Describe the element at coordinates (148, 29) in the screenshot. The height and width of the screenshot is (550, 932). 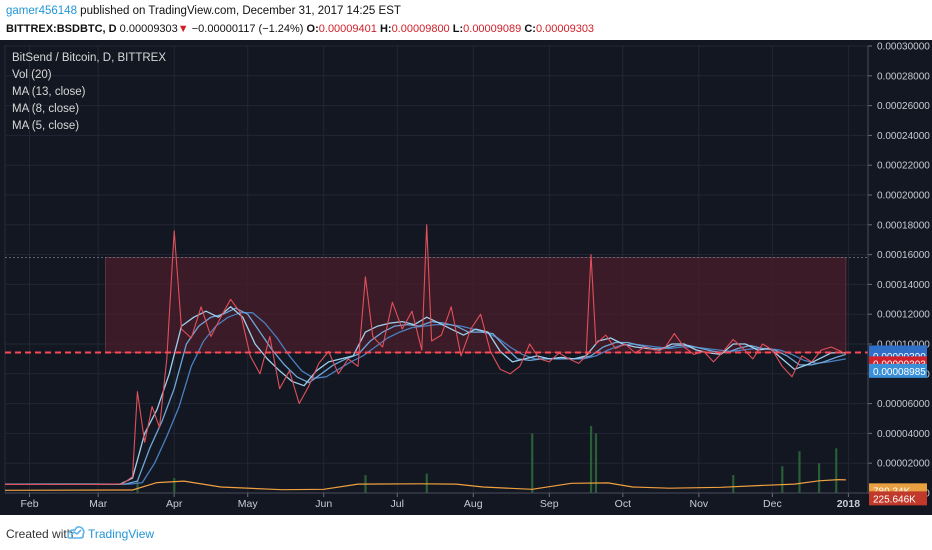
I see `last-price: 0.00009303` at that location.